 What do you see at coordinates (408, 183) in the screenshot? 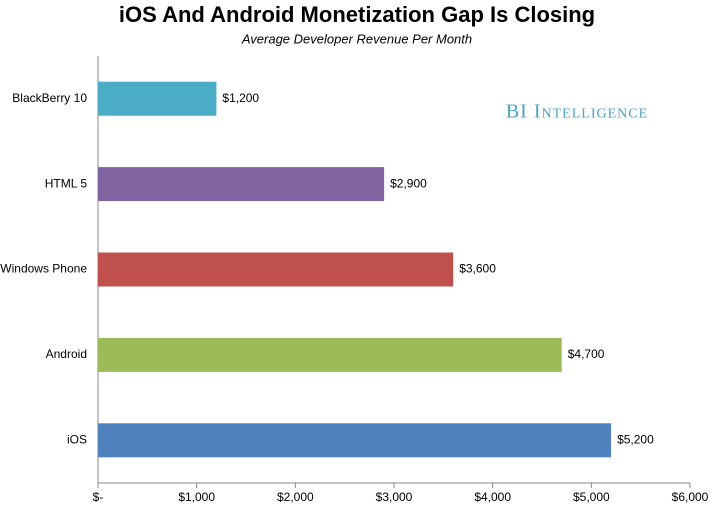
I see `value-label: $2,900` at bounding box center [408, 183].